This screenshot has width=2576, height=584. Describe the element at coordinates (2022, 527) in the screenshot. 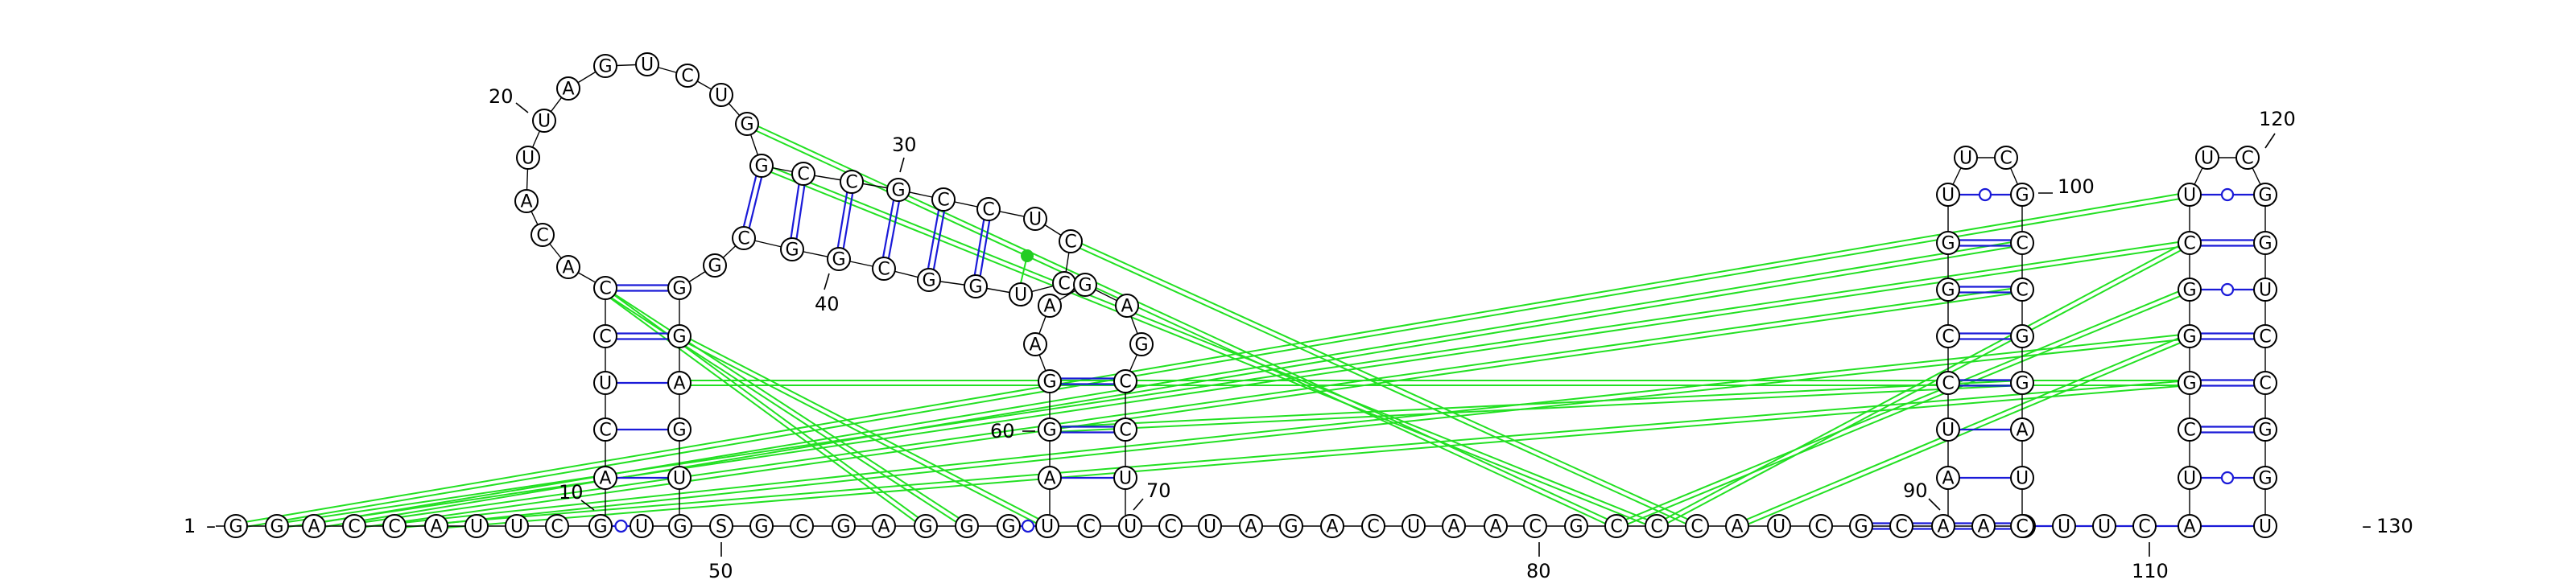

I see `stem4-closing-c-letter: C` at that location.